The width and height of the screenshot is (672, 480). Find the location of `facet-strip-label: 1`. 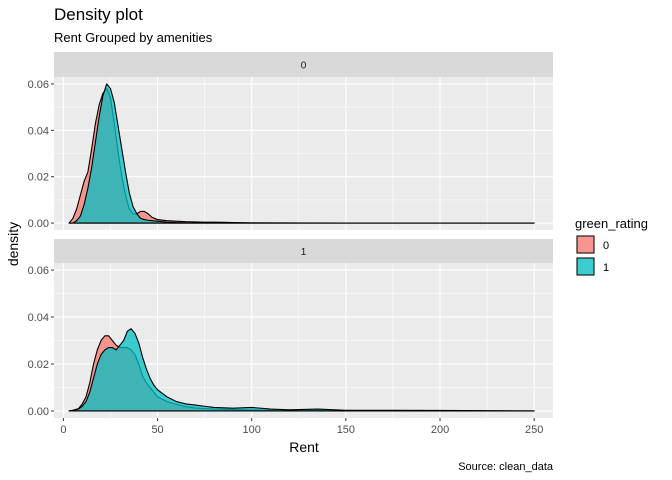

facet-strip-label: 1 is located at coordinates (304, 252).